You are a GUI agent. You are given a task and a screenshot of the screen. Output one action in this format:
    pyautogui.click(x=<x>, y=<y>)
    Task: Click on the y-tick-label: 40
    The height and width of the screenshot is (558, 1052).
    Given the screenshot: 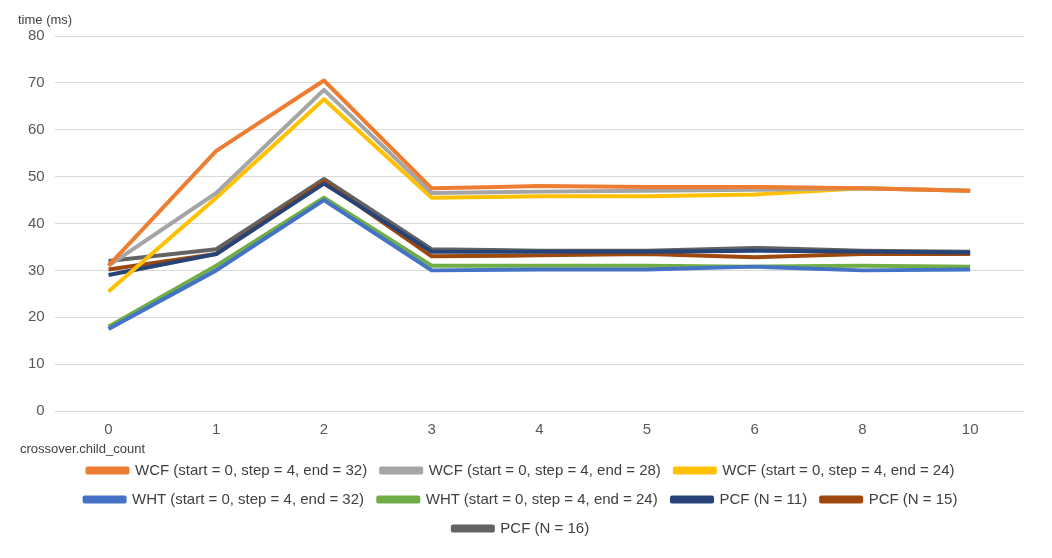 What is the action you would take?
    pyautogui.click(x=36, y=222)
    